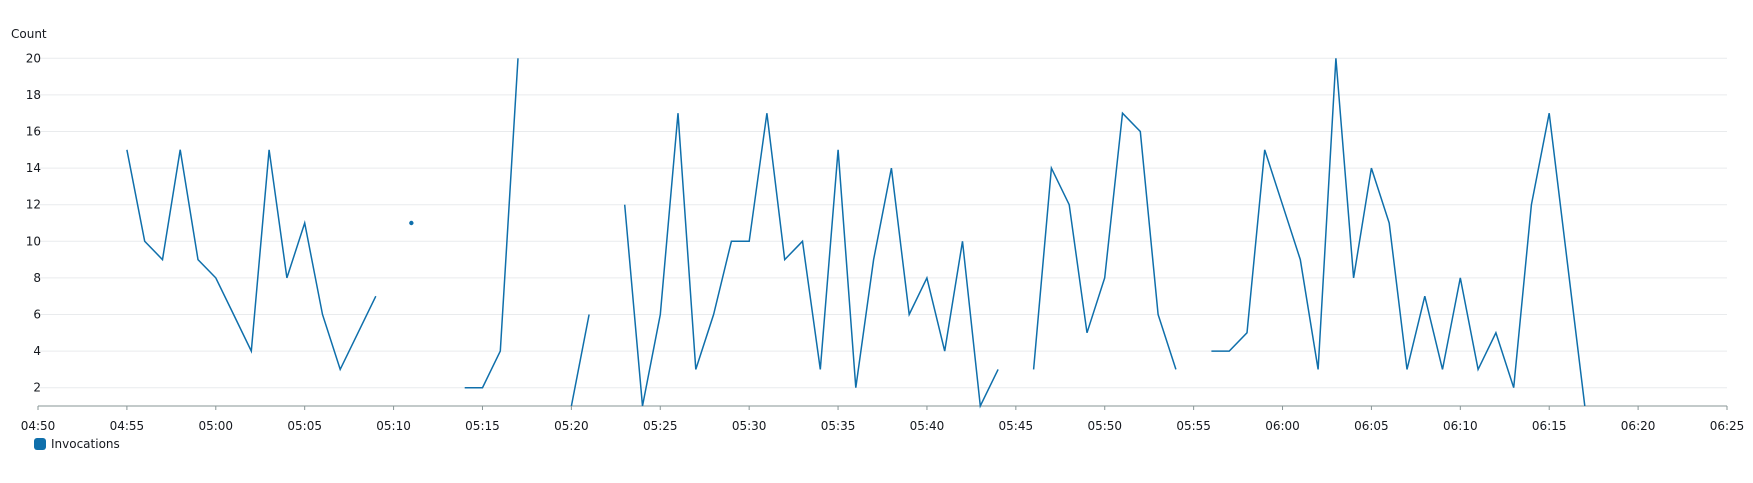  What do you see at coordinates (749, 426) in the screenshot?
I see `x-tick-label: 05:30` at bounding box center [749, 426].